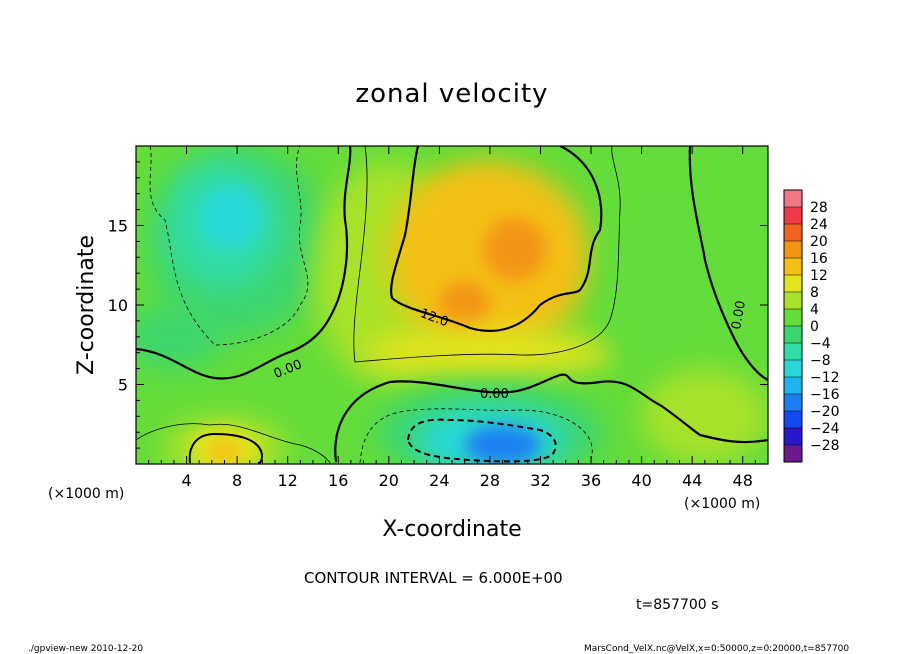 The image size is (904, 654). What do you see at coordinates (389, 480) in the screenshot?
I see `x-tick-label: 20` at bounding box center [389, 480].